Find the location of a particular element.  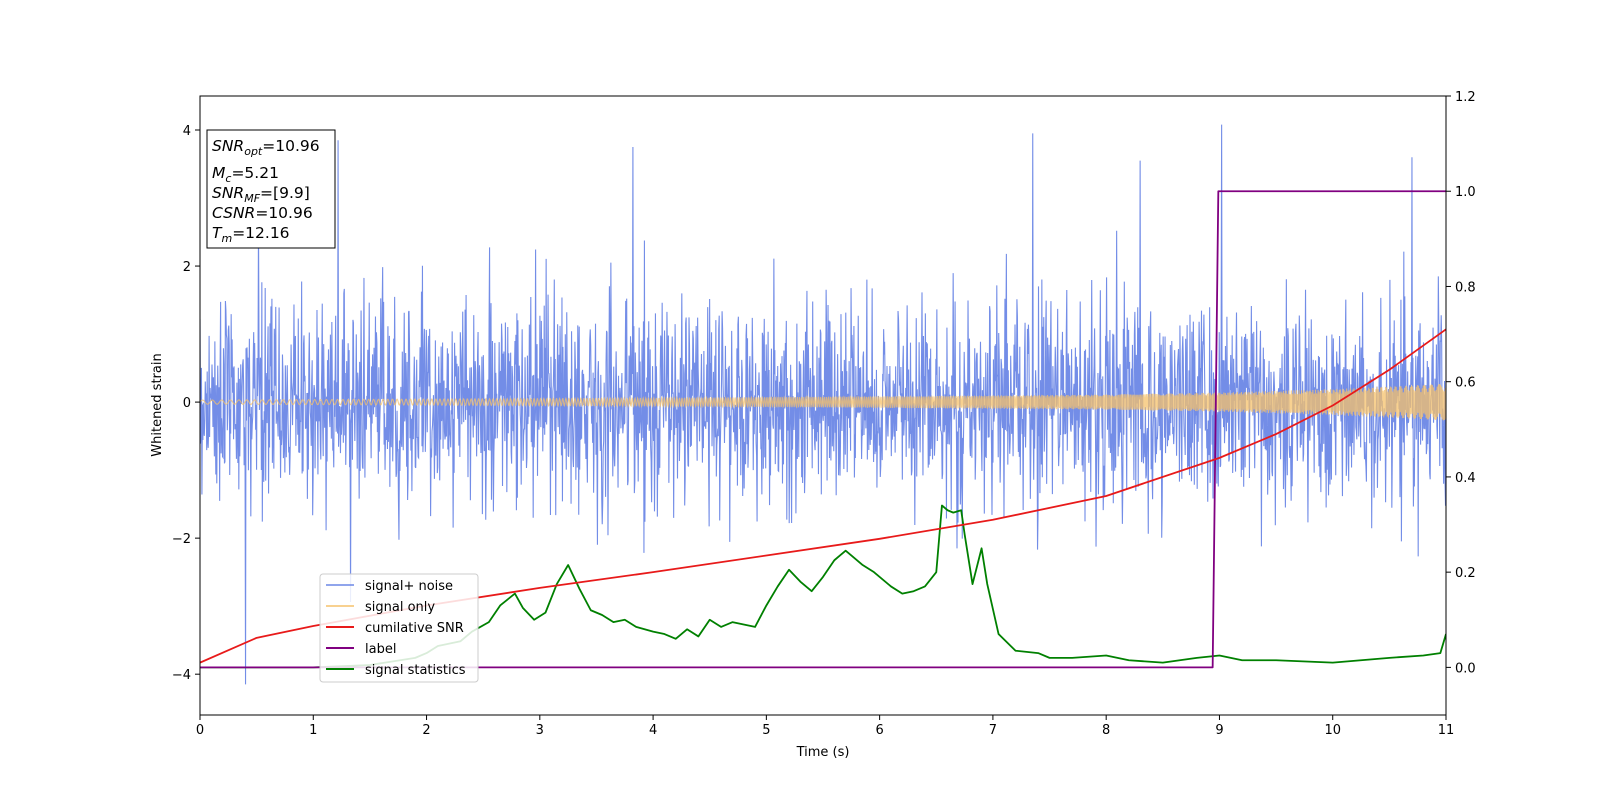

y2-tick-label: 0.4 is located at coordinates (1465, 478).